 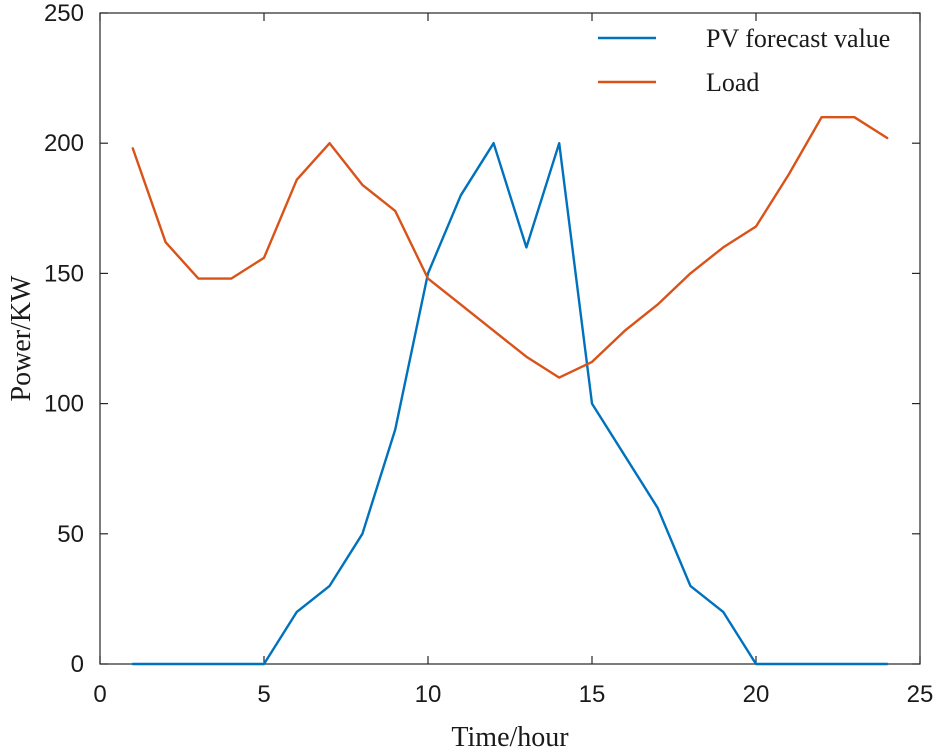 I want to click on x-tick-label: 10, so click(x=428, y=694).